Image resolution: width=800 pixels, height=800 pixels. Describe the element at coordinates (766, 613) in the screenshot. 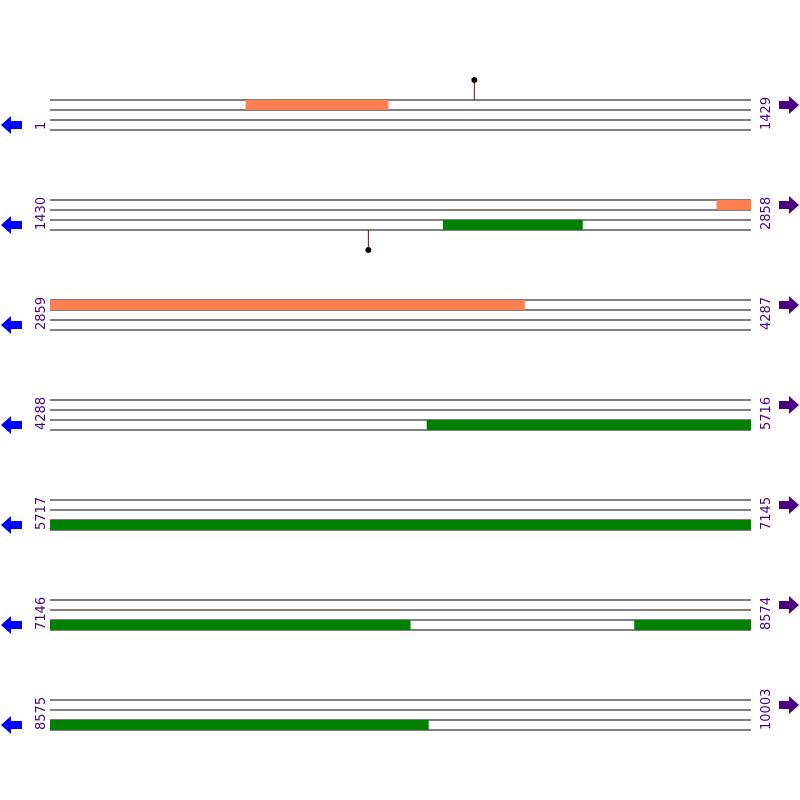

I see `row-end-label: 8574` at that location.